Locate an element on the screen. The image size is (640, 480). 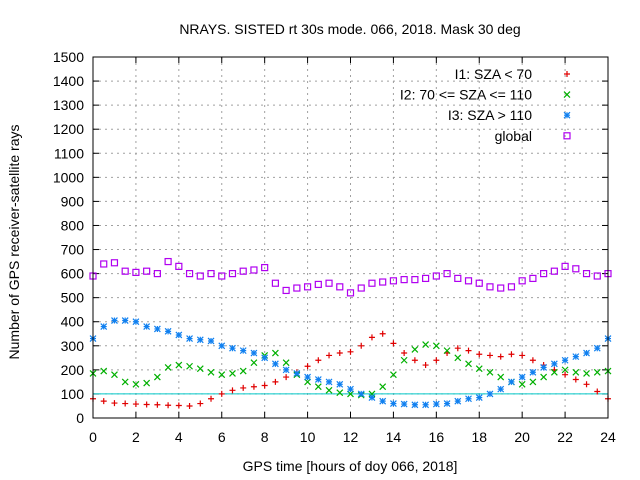
y-tick-label: 600 is located at coordinates (73, 274).